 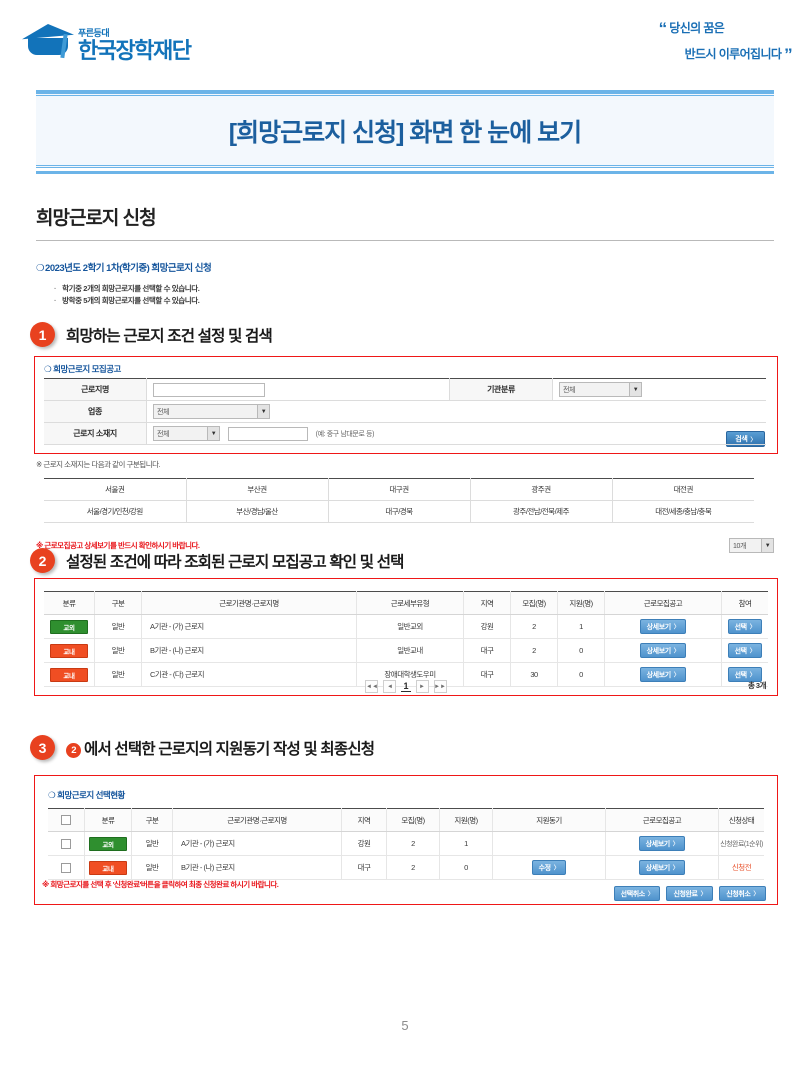 What do you see at coordinates (42, 747) in the screenshot?
I see `step-3-number: 3` at bounding box center [42, 747].